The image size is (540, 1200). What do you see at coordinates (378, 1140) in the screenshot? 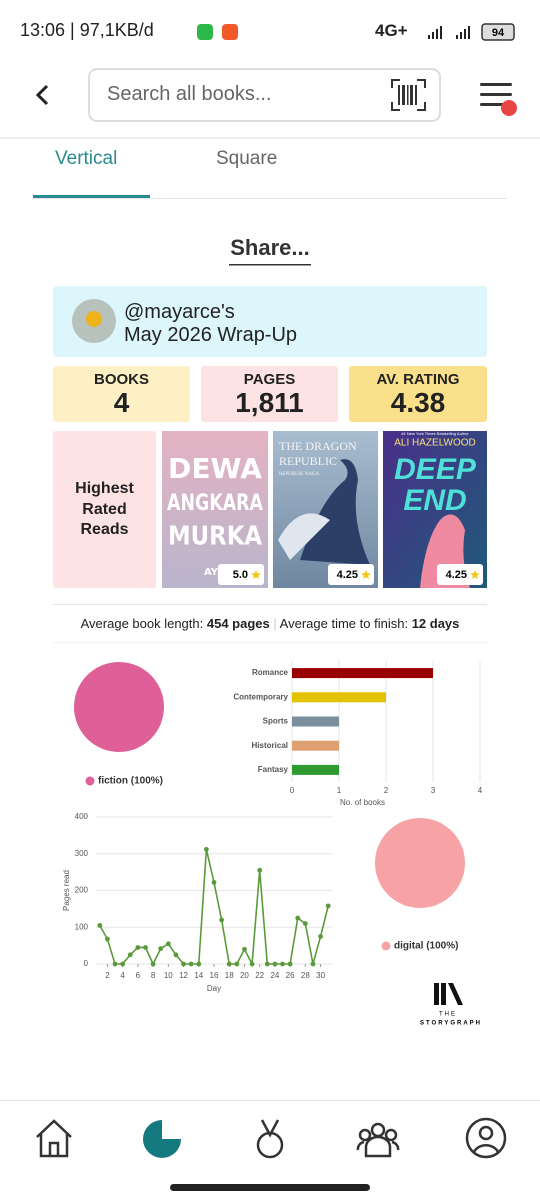
I see `nav-community` at bounding box center [378, 1140].